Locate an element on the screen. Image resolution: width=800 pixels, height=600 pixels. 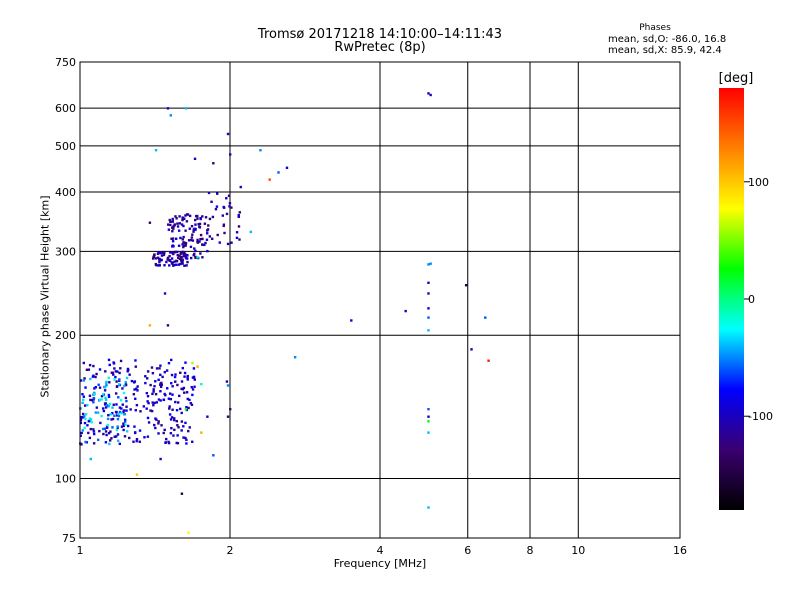
x-axis-ticks: 1 2 4 6 8 10 16 is located at coordinates (382, 550).